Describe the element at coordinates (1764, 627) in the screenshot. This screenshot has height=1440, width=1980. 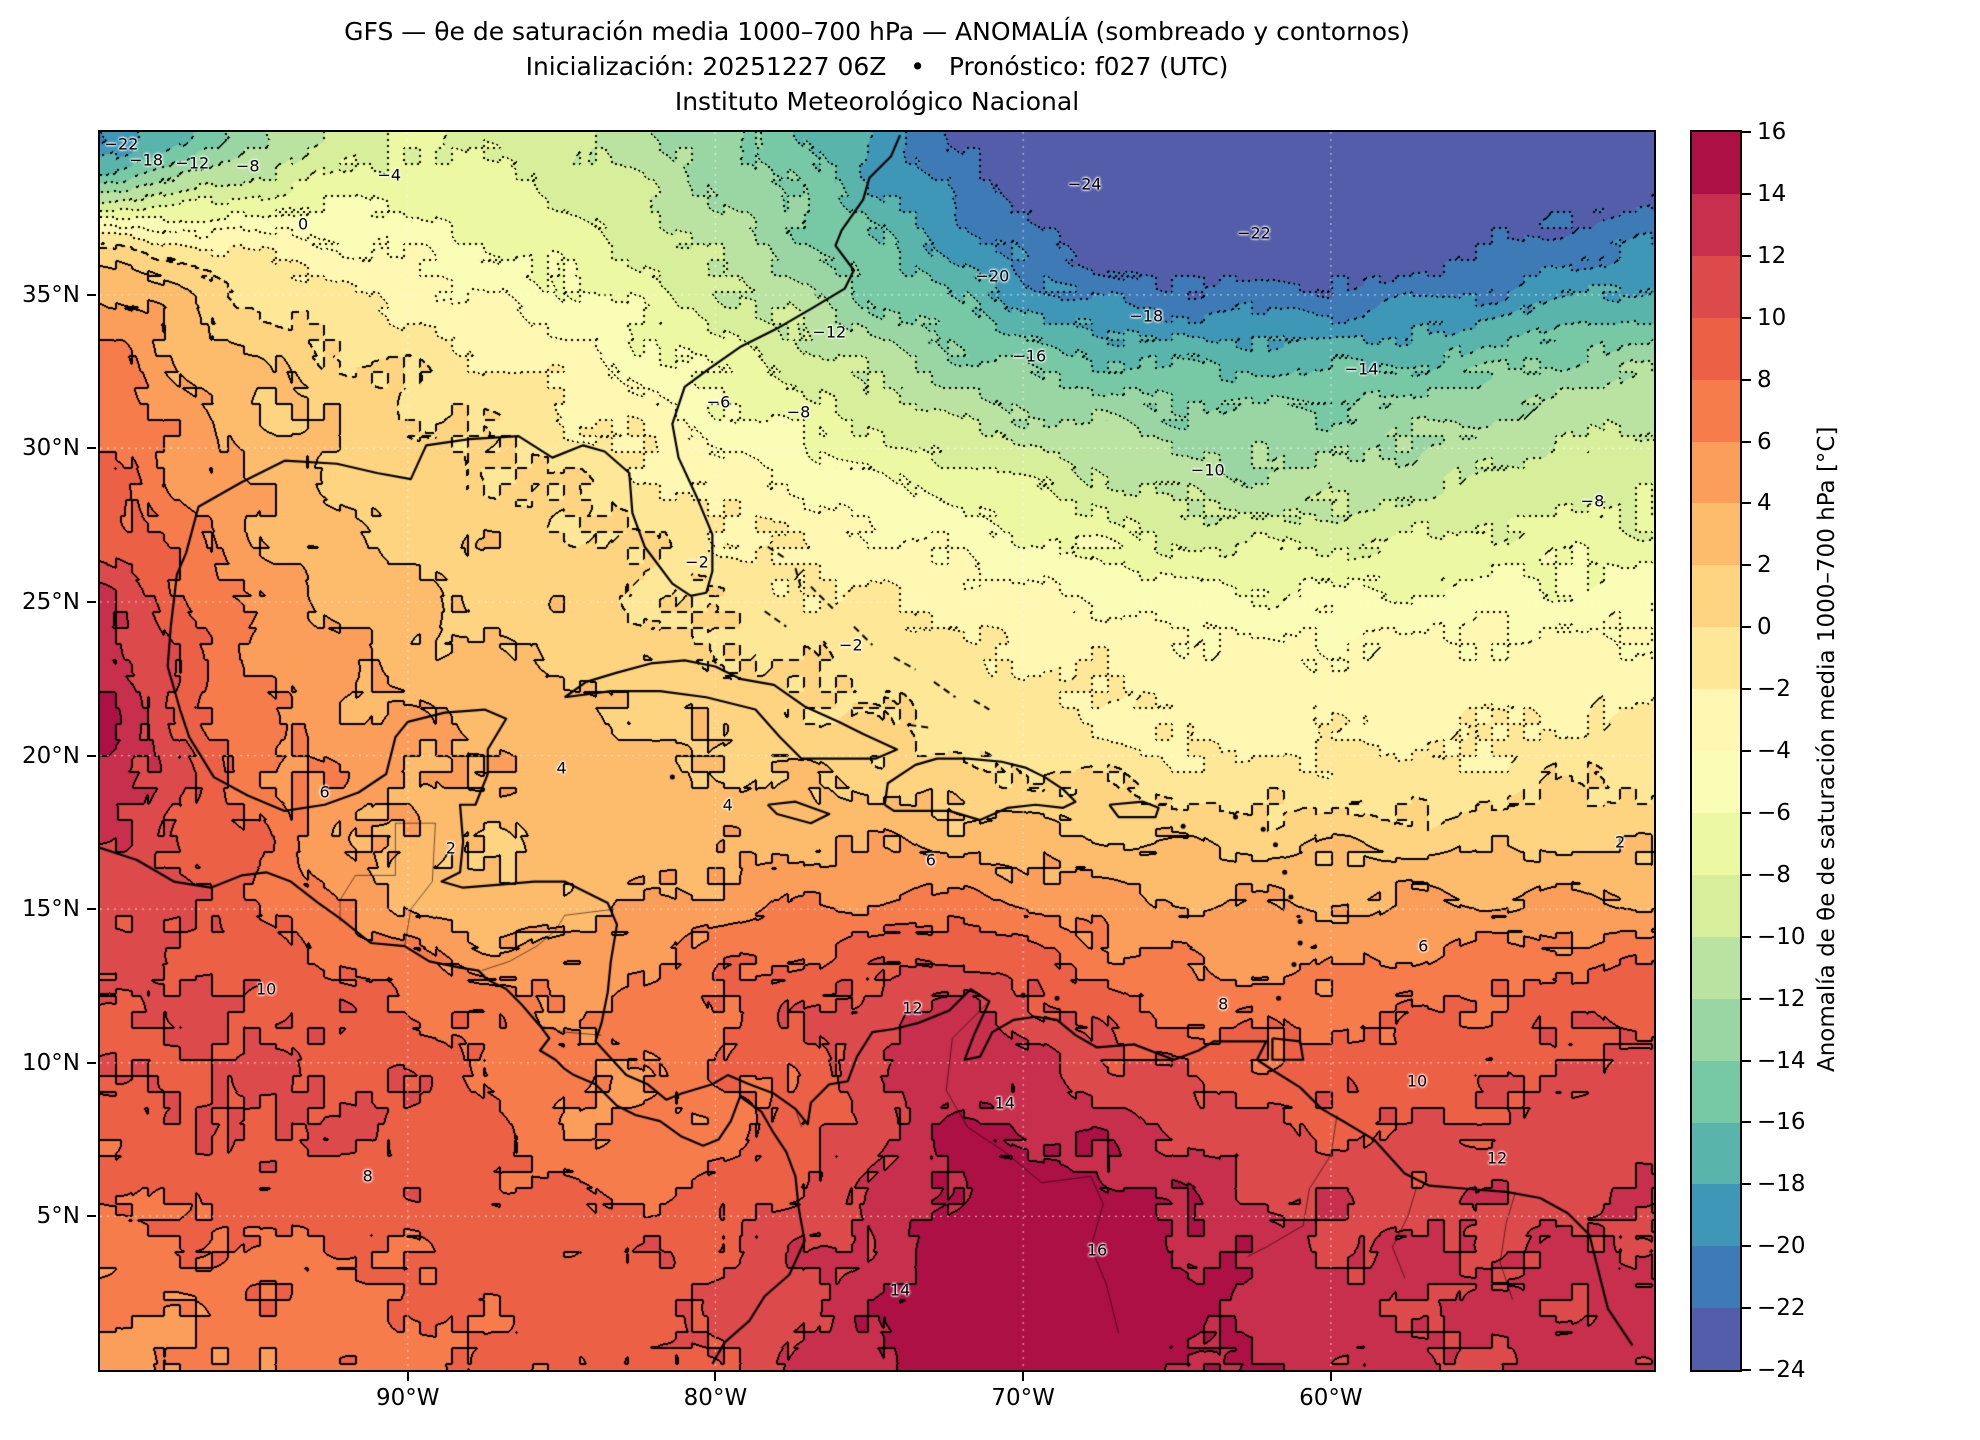
I see `colorbar-tick-label: 0` at that location.